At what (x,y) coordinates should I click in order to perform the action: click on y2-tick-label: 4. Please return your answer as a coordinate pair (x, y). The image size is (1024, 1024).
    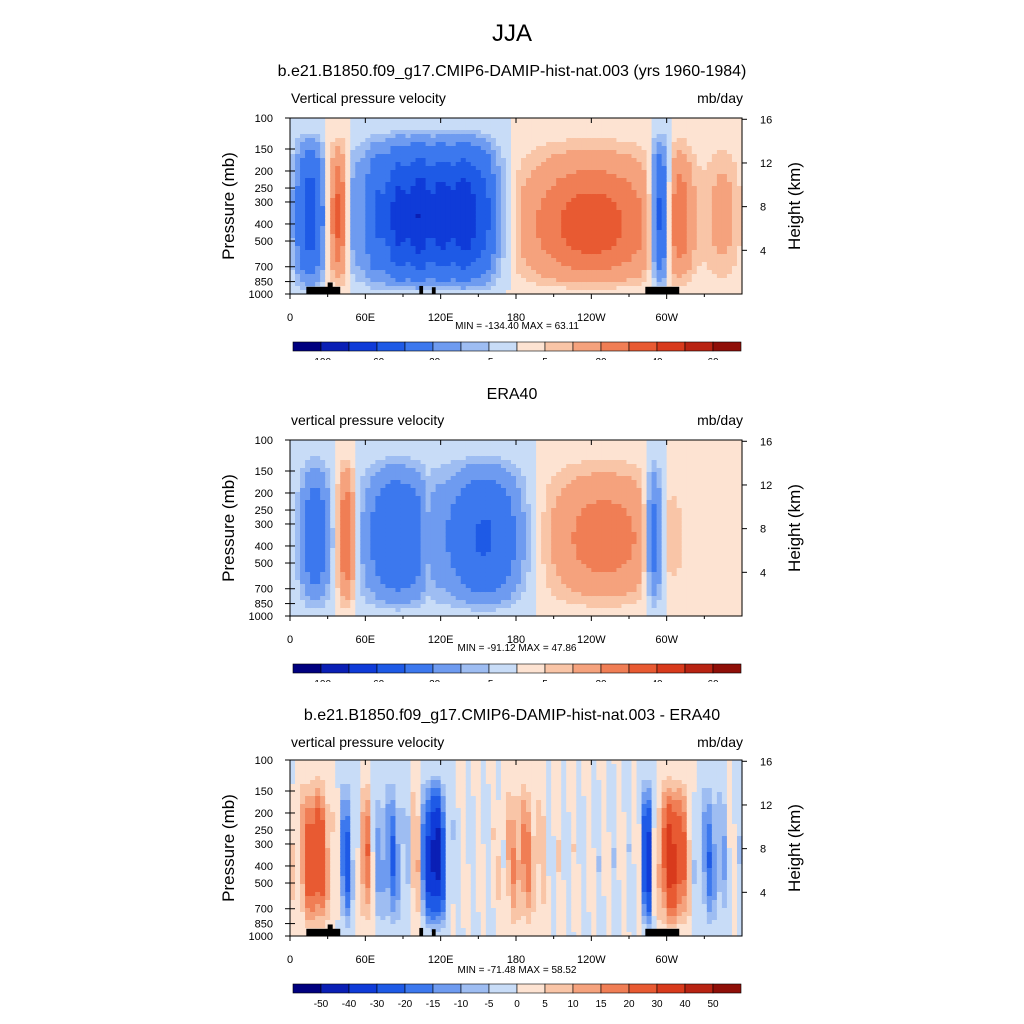
    Looking at the image, I should click on (763, 251).